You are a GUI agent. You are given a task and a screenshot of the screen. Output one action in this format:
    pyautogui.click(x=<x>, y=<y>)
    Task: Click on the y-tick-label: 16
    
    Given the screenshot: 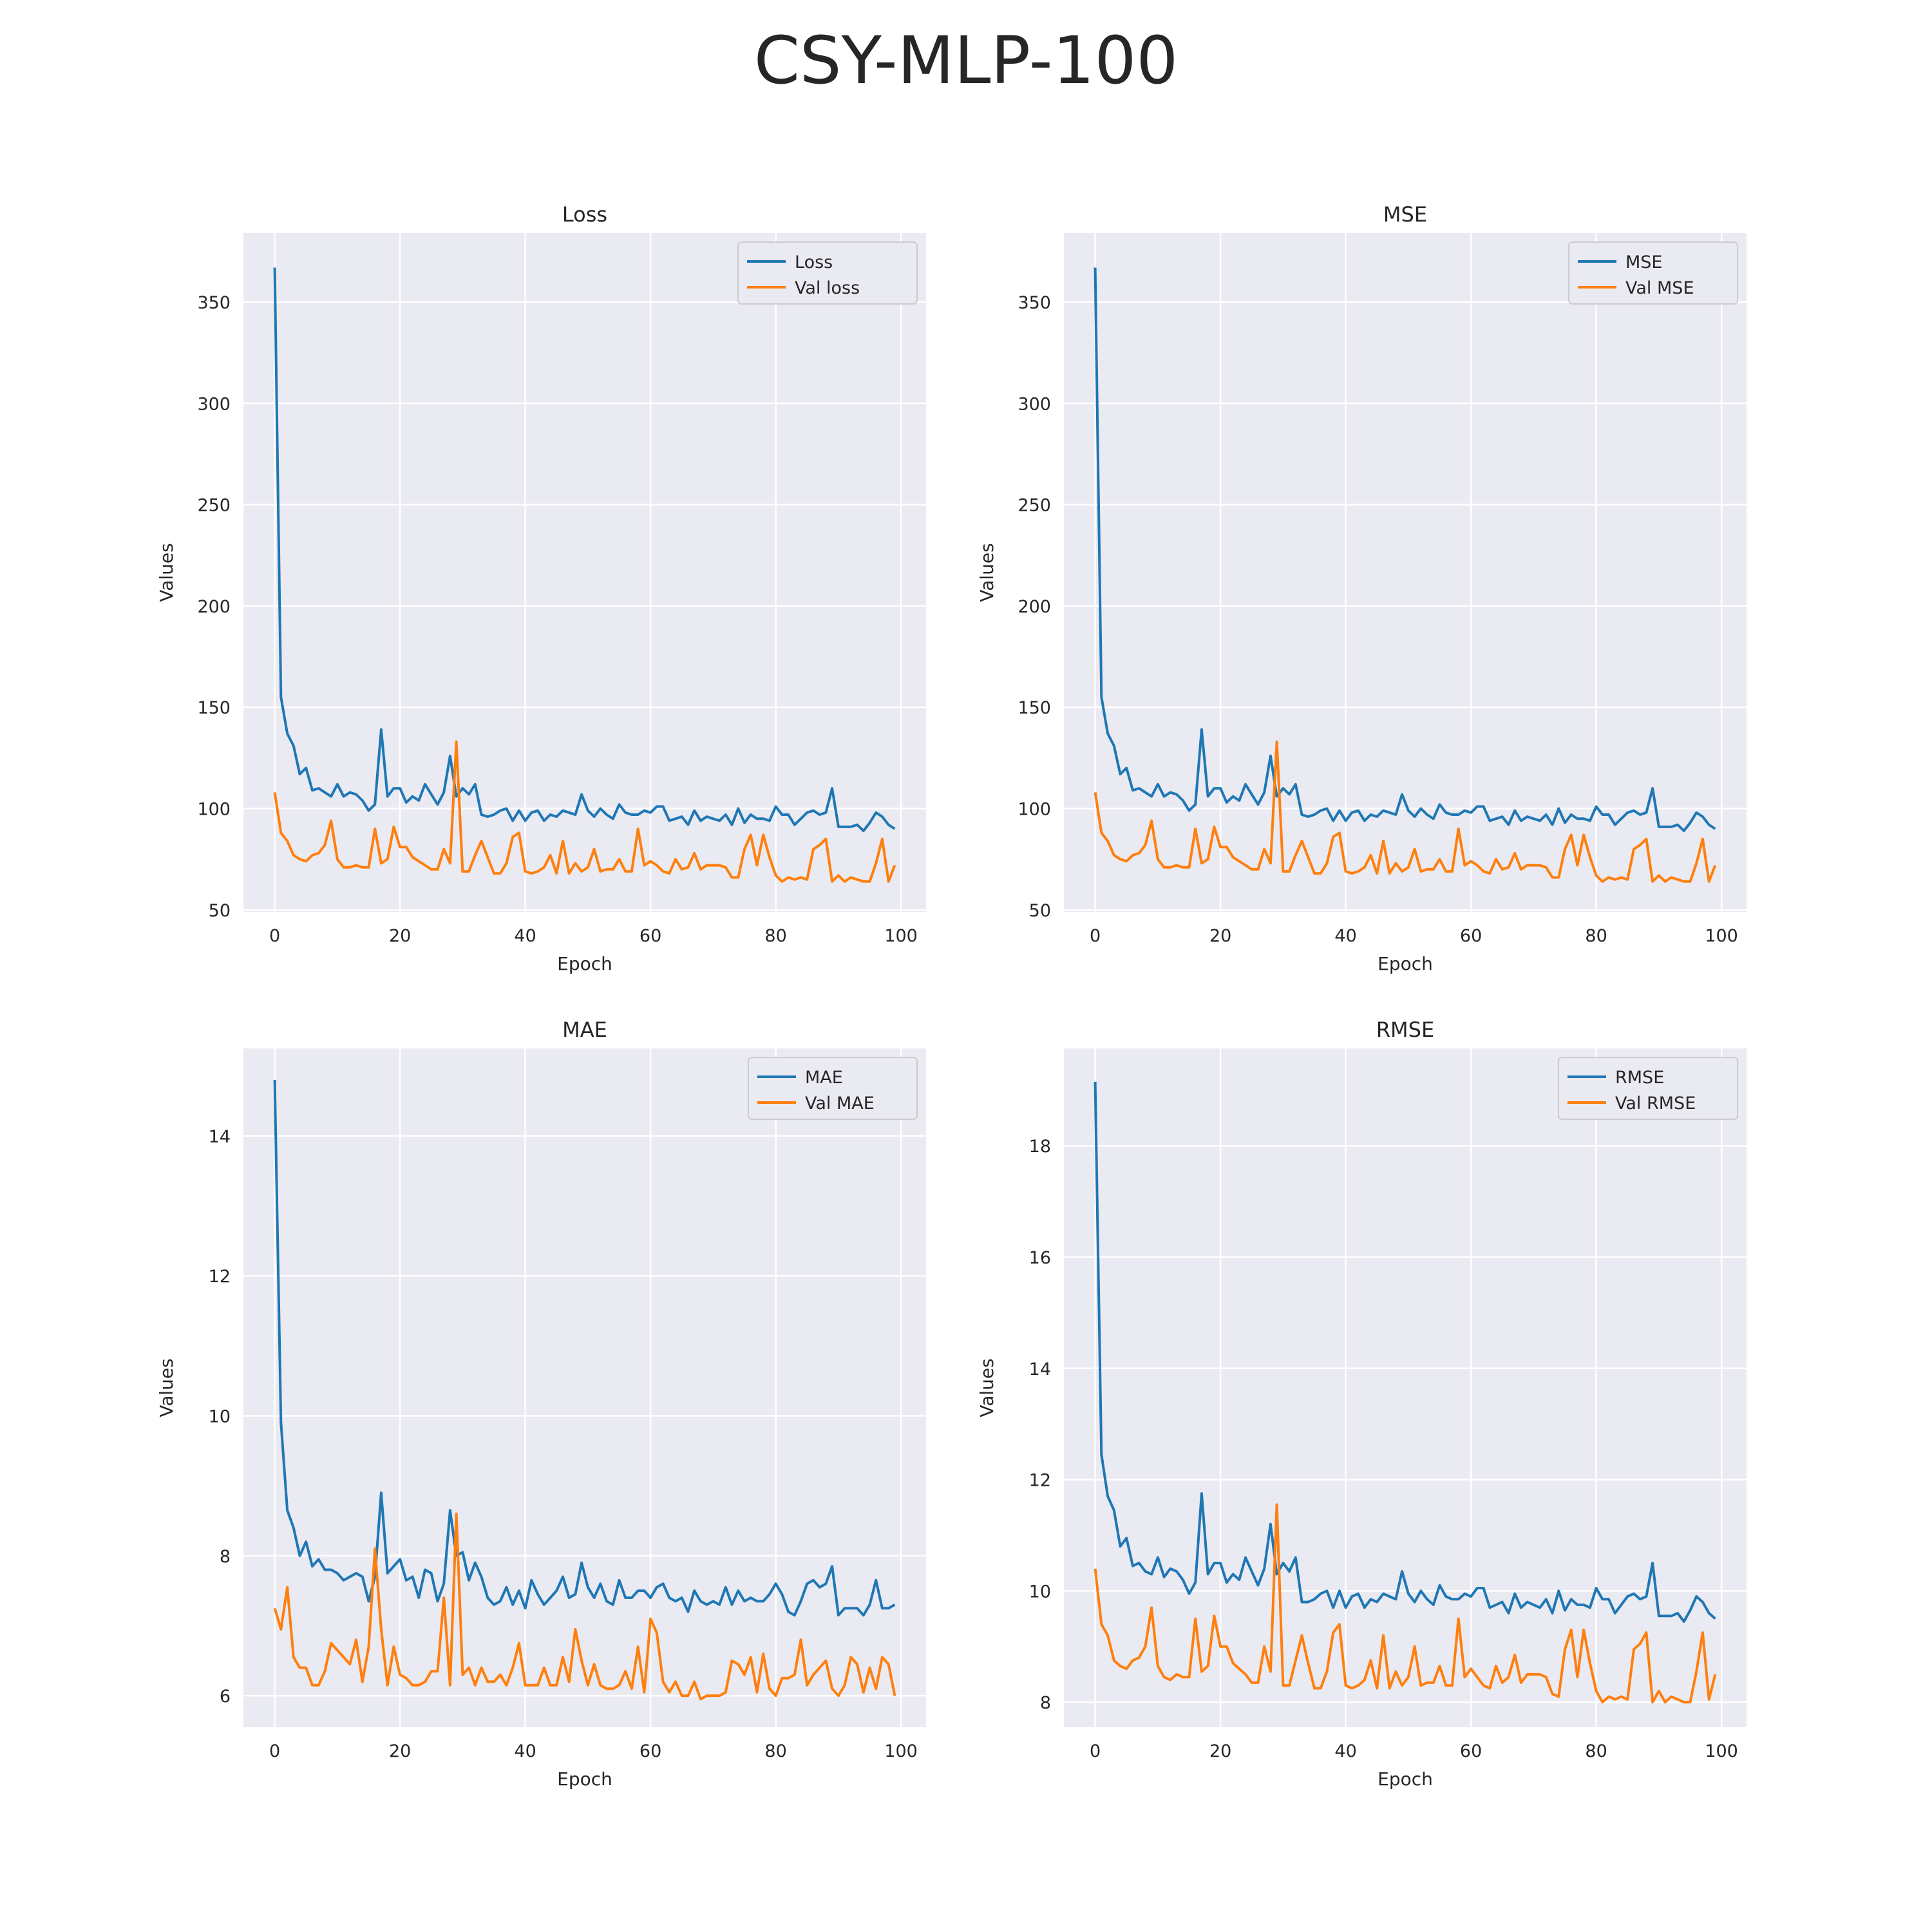 What is the action you would take?
    pyautogui.click(x=1040, y=1258)
    